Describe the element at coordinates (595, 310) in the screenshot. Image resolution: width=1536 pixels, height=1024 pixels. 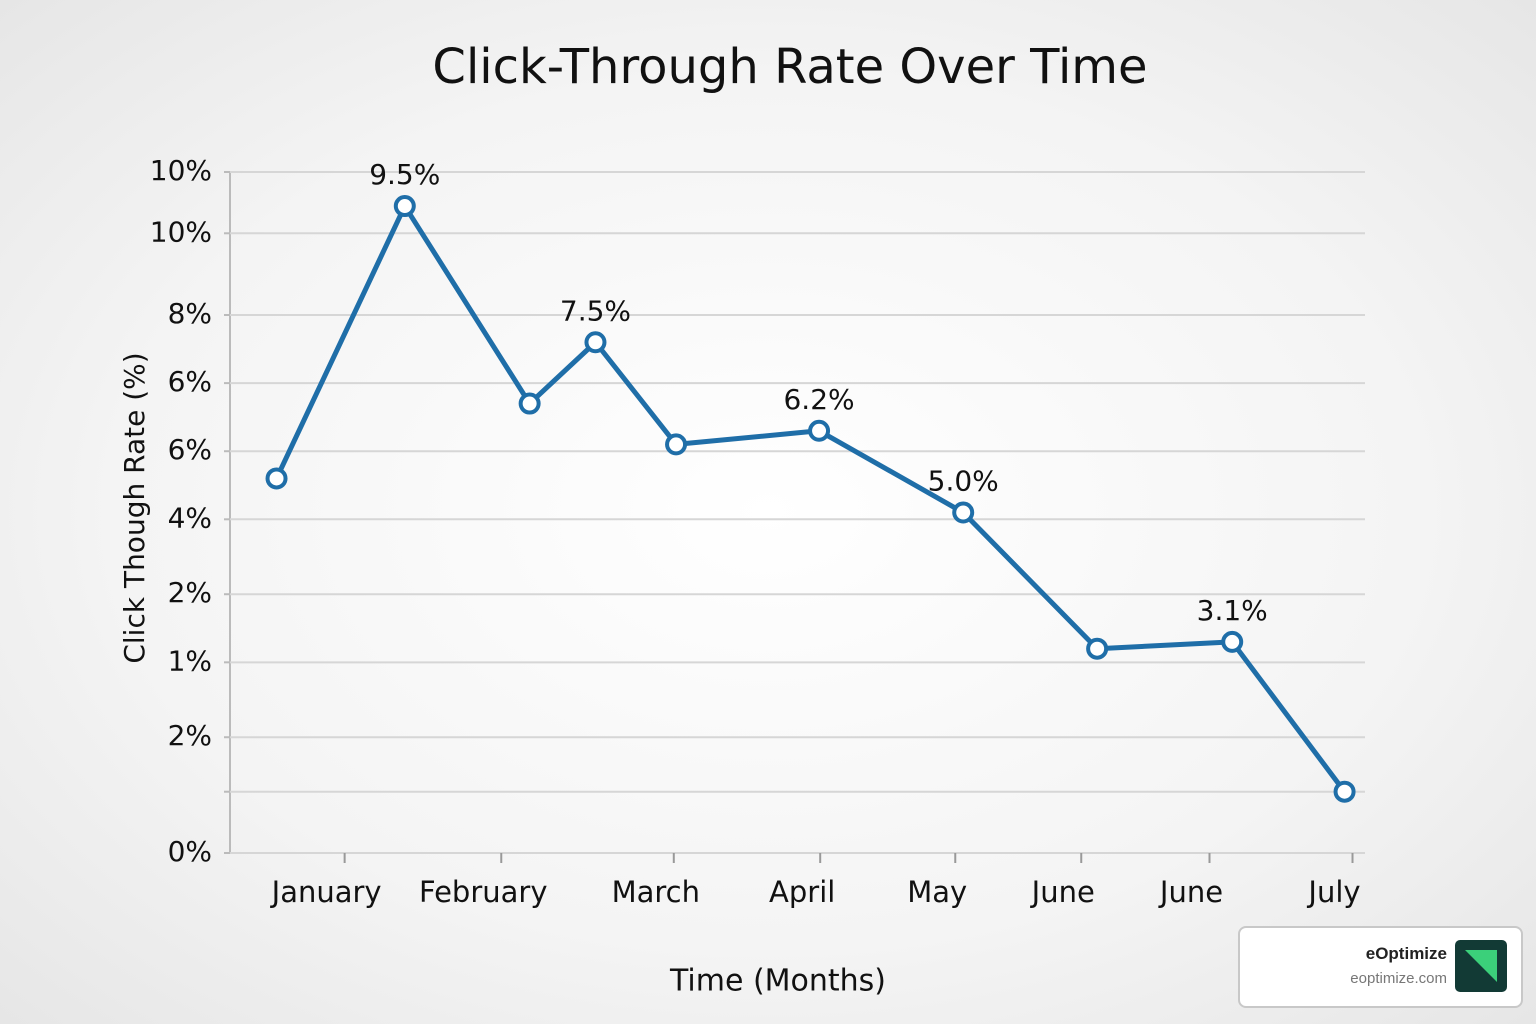
I see `data-label: 7.5%` at that location.